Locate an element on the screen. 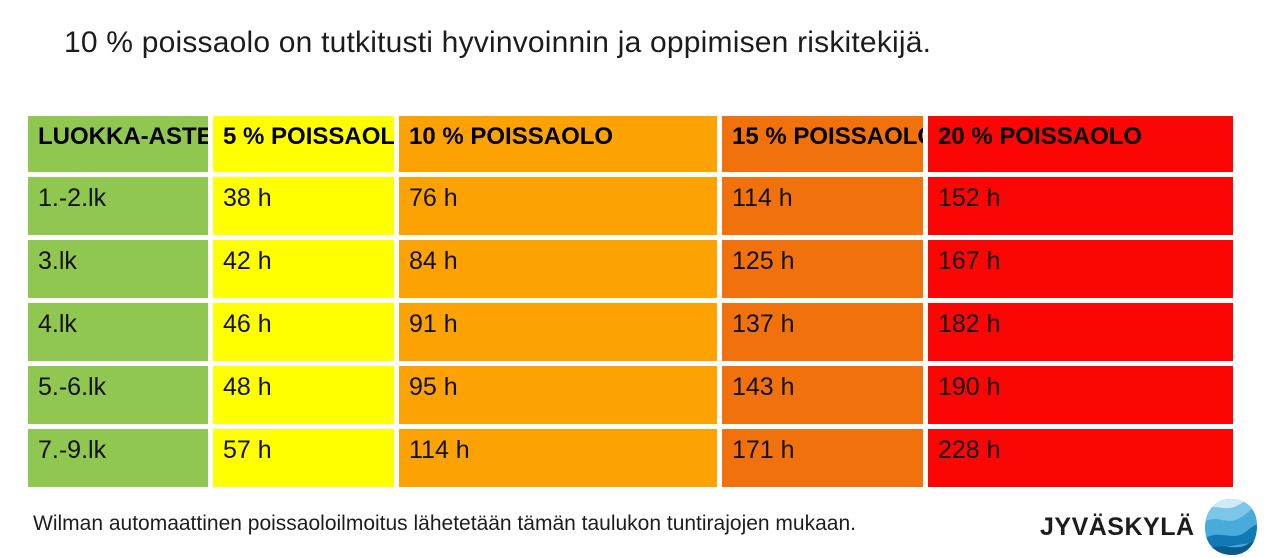  table-row: 3.lk 42 h 84 h 125 h 167 h is located at coordinates (630, 269).